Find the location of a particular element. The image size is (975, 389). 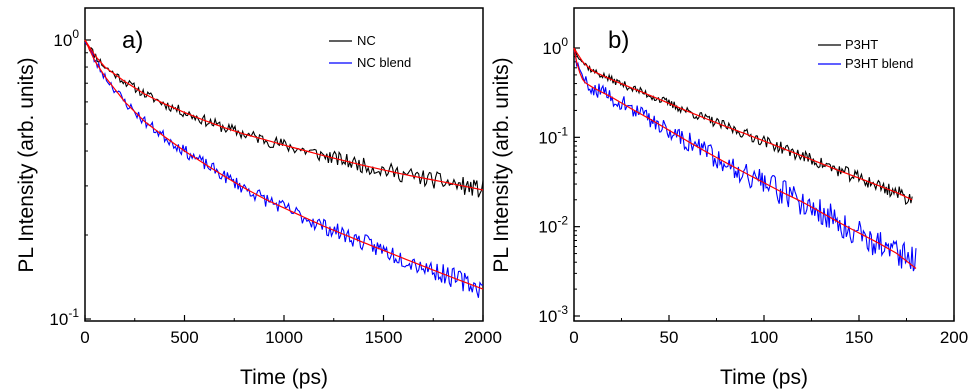

x-tick-label: 2000 is located at coordinates (483, 337).